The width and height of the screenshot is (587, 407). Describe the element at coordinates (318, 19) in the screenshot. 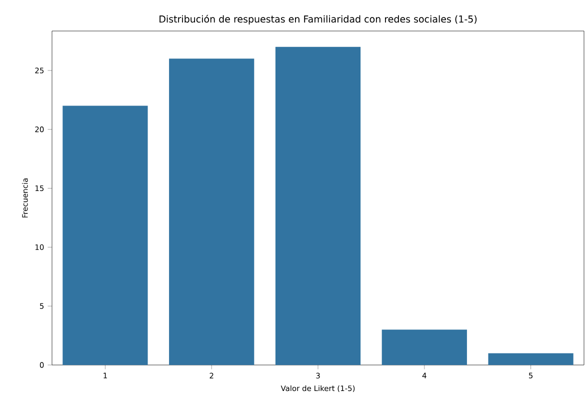

I see `chart-title: Distribución de respuestas en Familiaridad con redes sociales (1-5)` at that location.